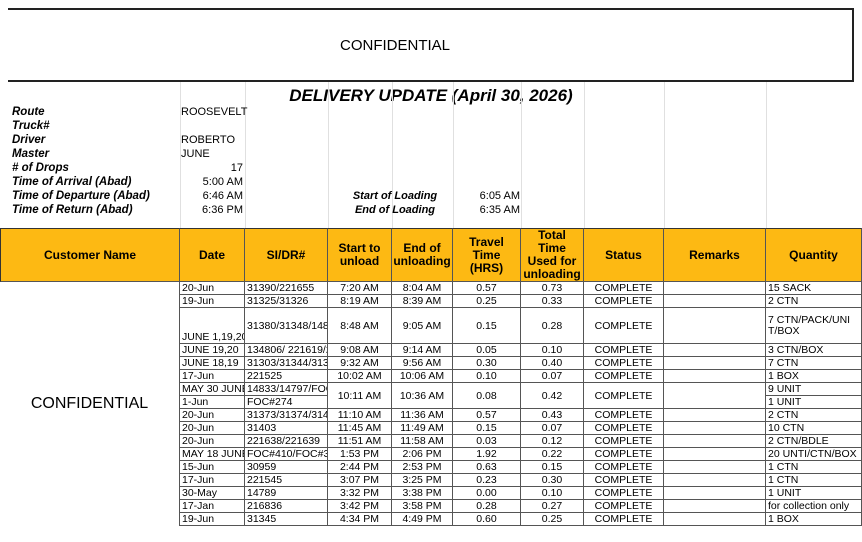 The height and width of the screenshot is (542, 862). Describe the element at coordinates (360, 415) in the screenshot. I see `table-cell: 11:10 AM` at that location.